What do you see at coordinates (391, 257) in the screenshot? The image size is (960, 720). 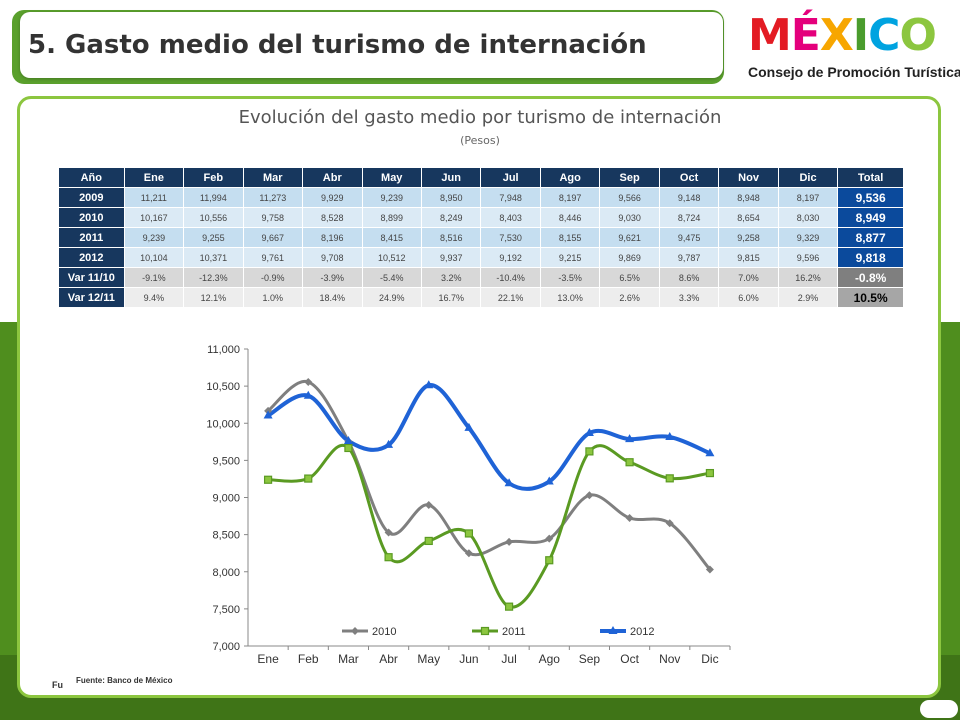 I see `table-cell: 10,512` at bounding box center [391, 257].